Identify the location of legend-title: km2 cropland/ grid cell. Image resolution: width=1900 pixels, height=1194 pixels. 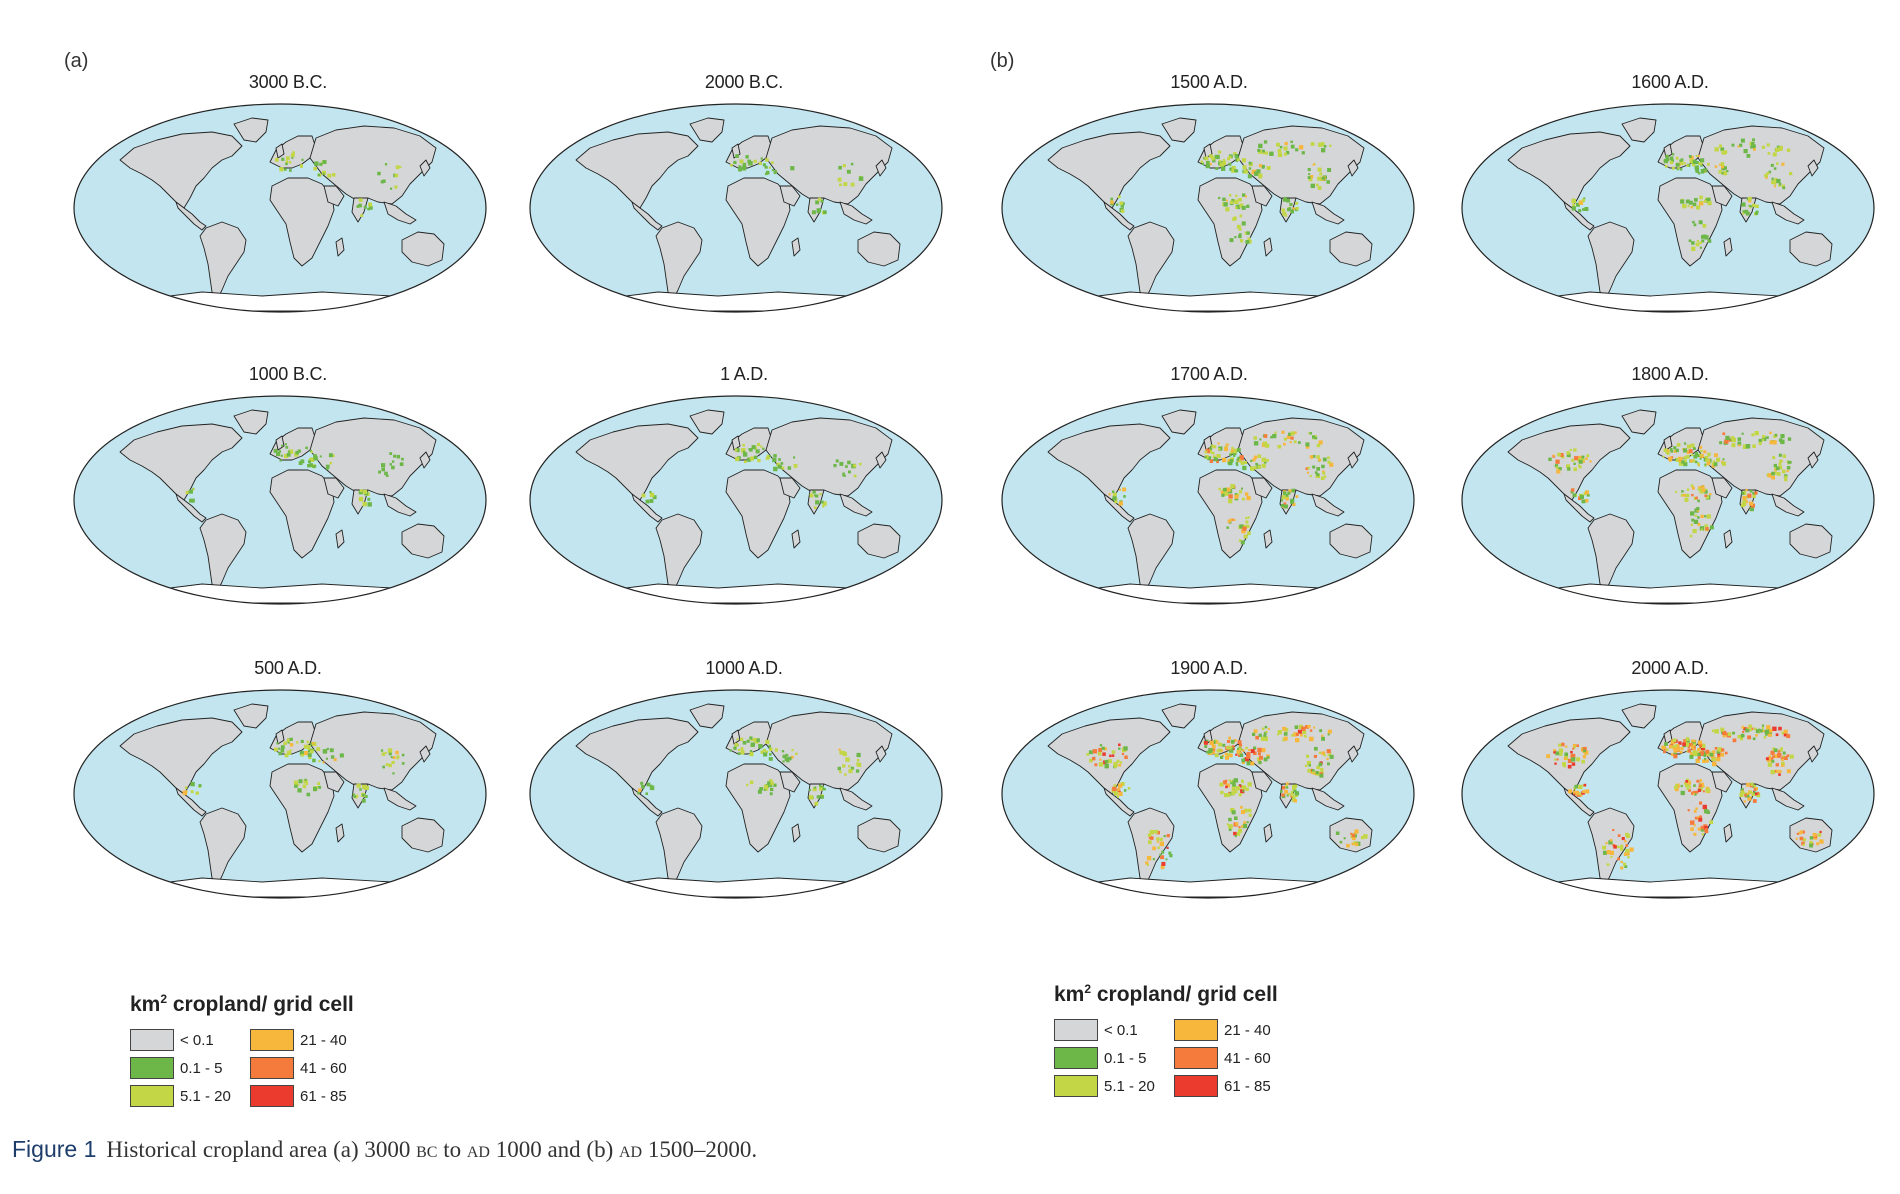
(1166, 994).